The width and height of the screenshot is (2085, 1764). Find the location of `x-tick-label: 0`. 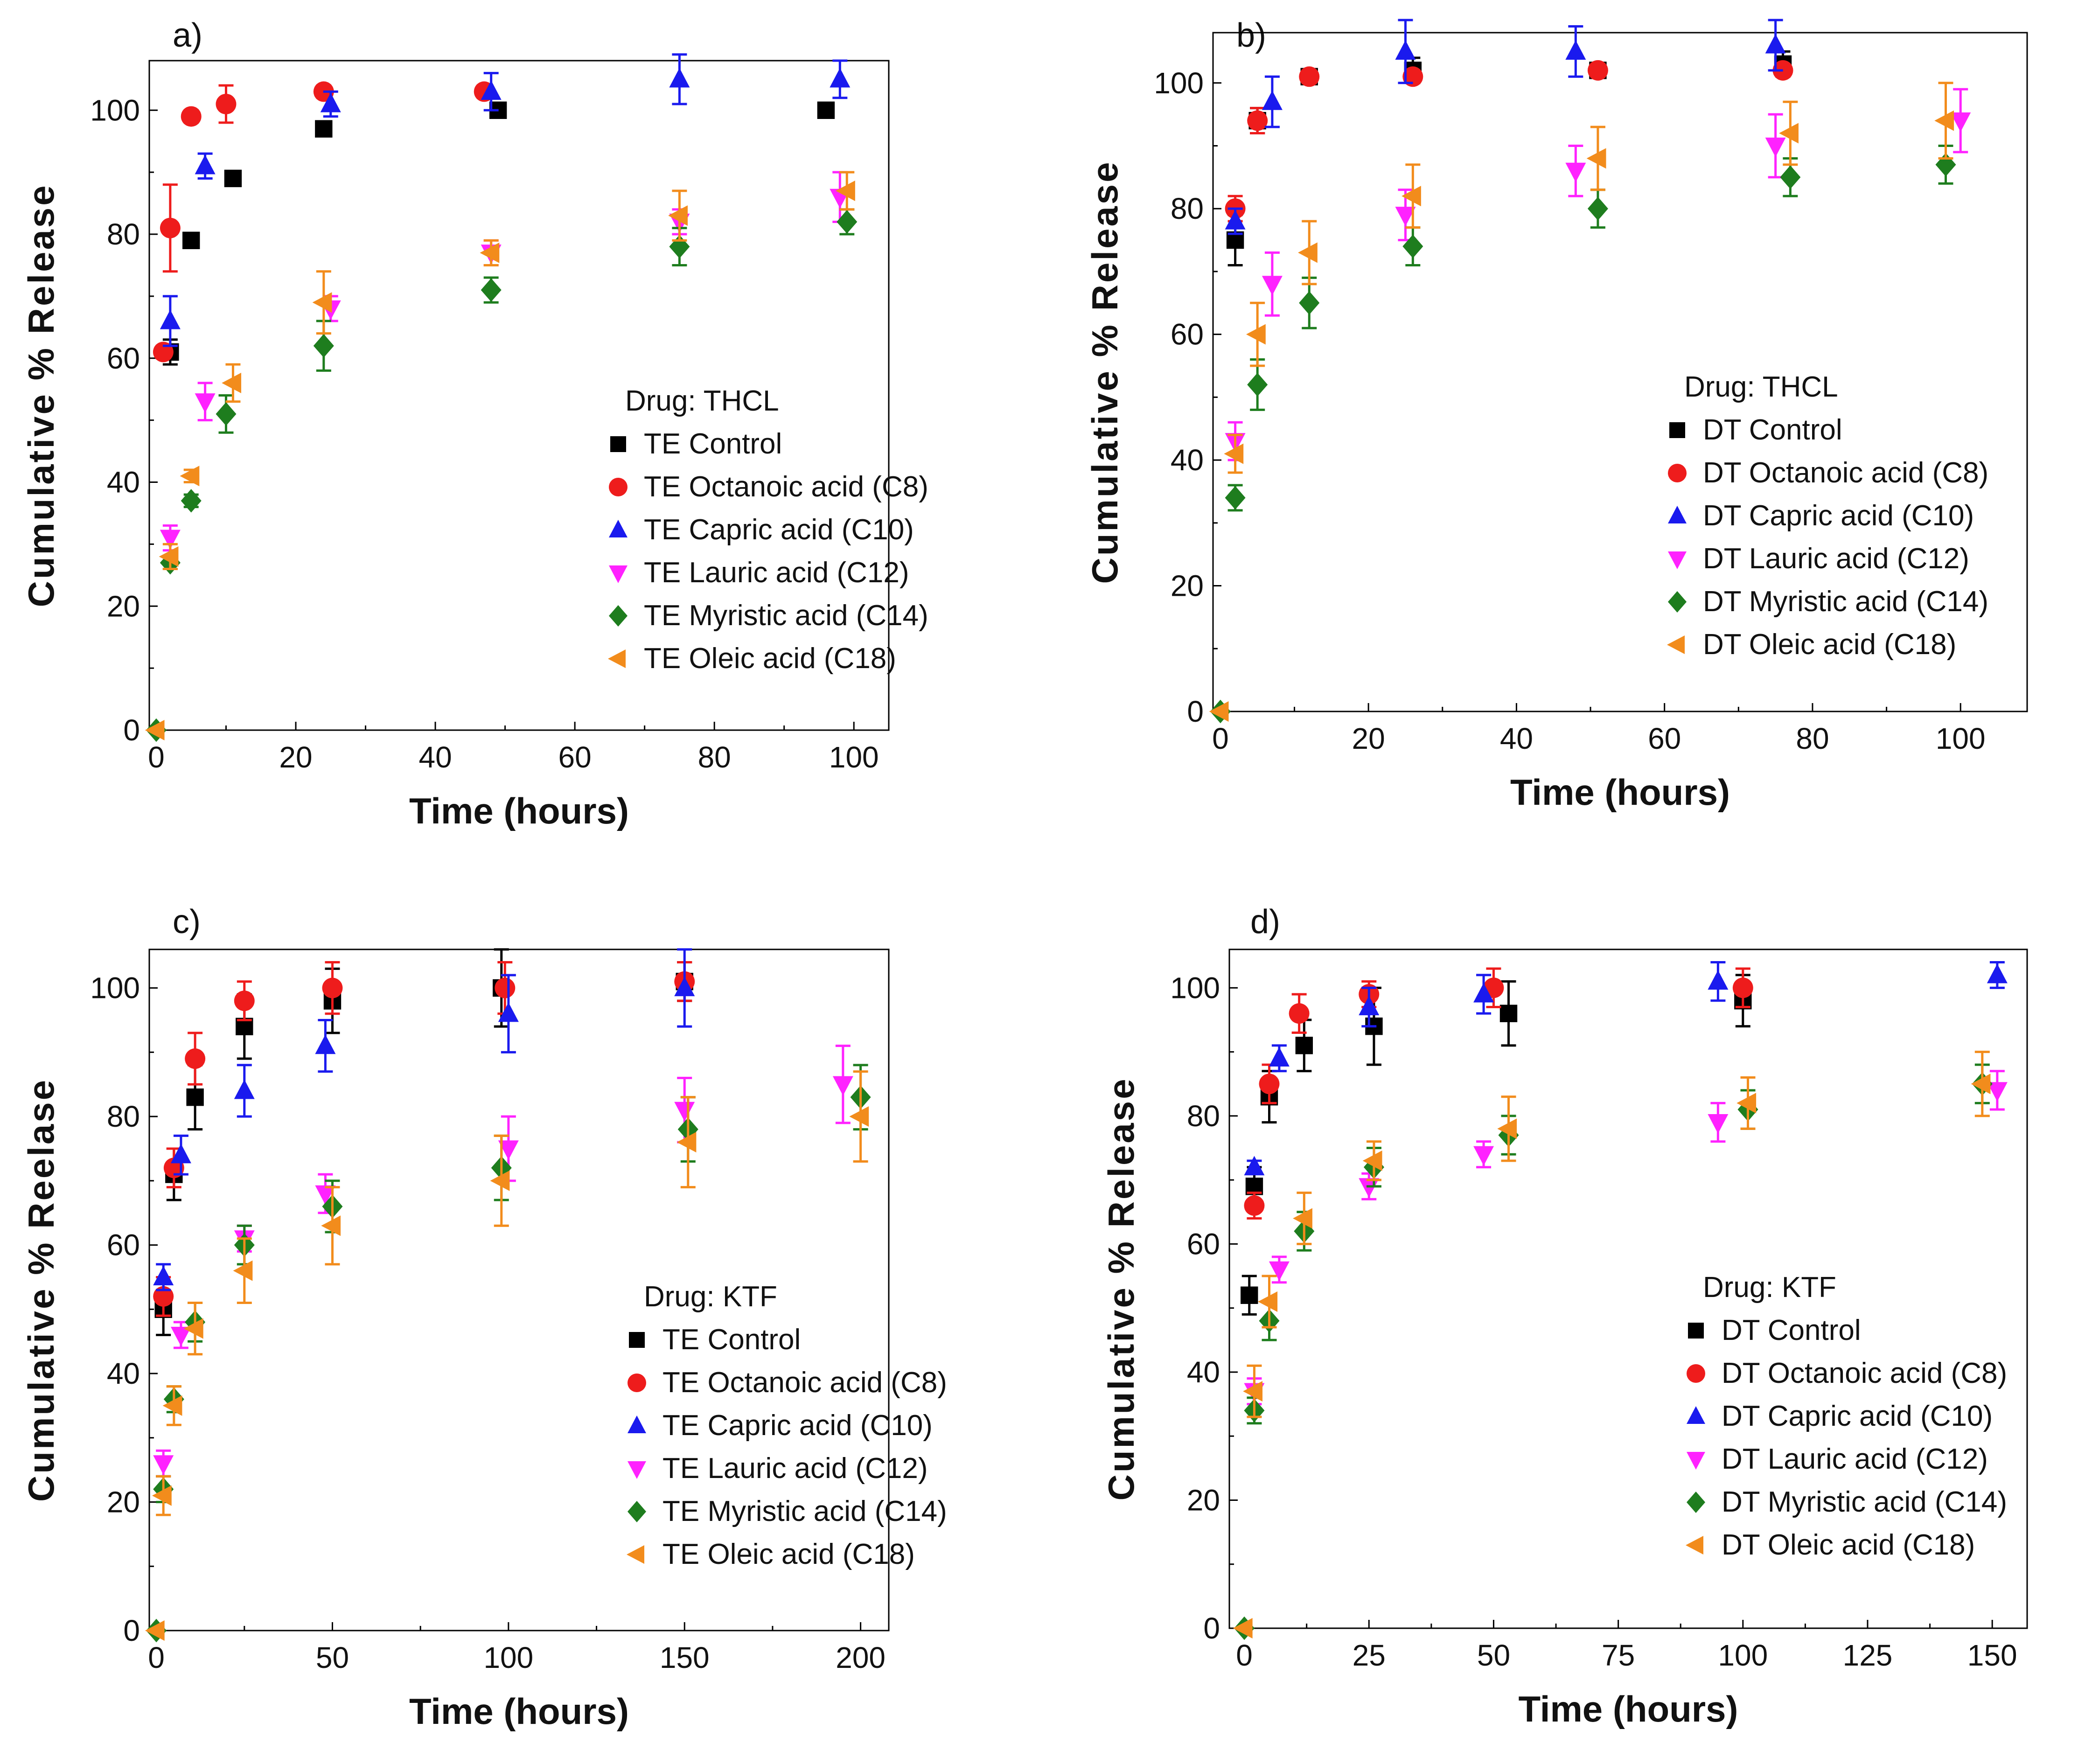

x-tick-label: 0 is located at coordinates (157, 1657).